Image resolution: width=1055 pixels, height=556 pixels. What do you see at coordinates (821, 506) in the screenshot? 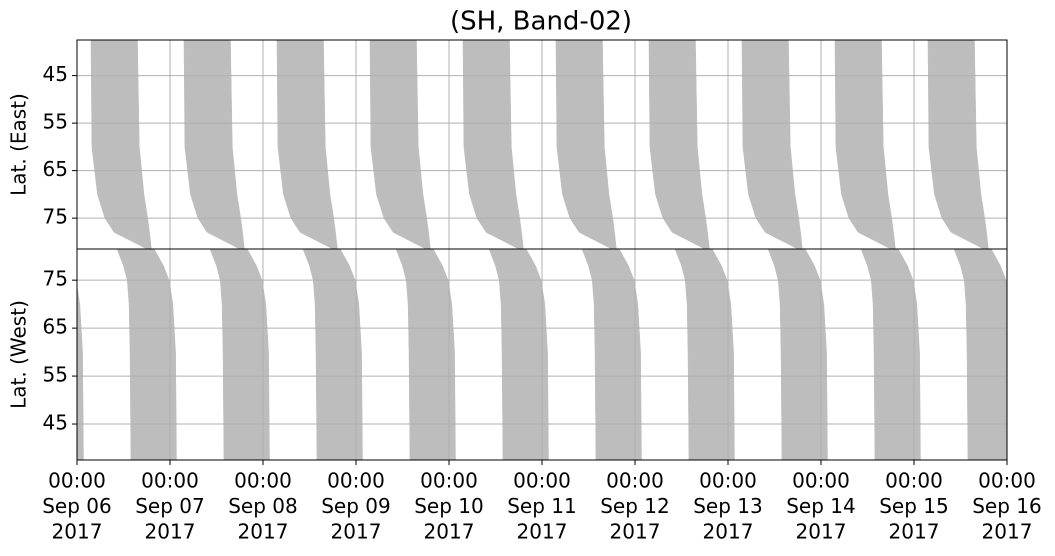
I see `x-tick-label: Sep 14` at bounding box center [821, 506].